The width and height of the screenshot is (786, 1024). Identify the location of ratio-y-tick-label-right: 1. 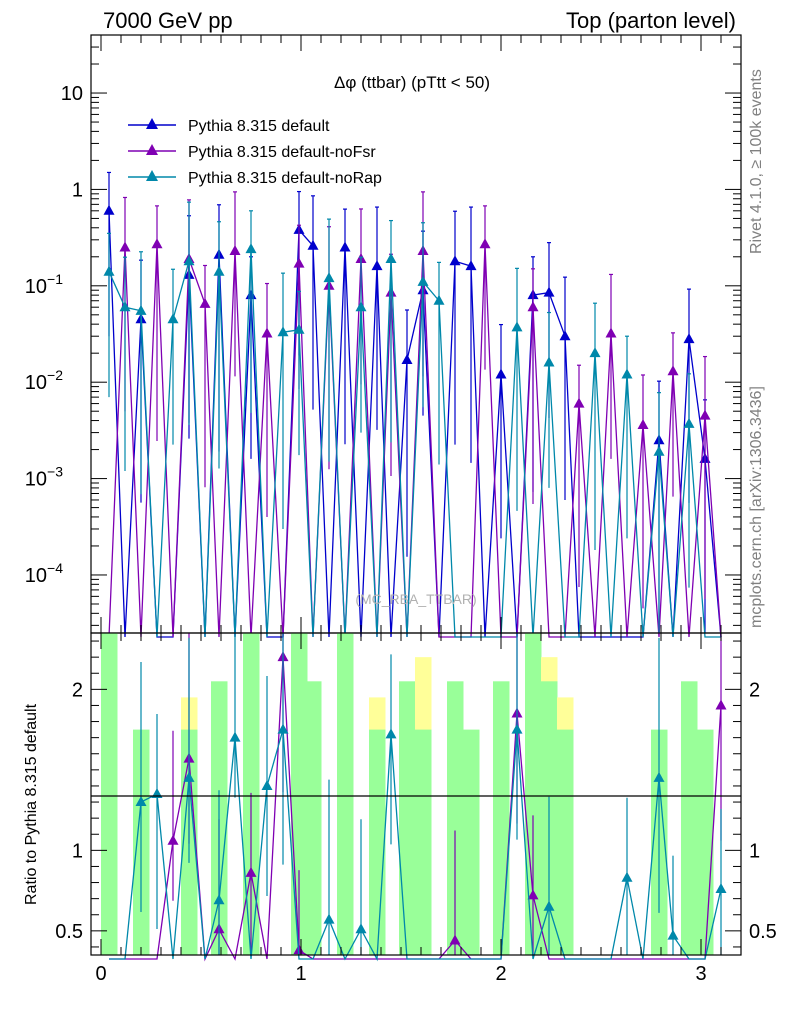
(754, 851).